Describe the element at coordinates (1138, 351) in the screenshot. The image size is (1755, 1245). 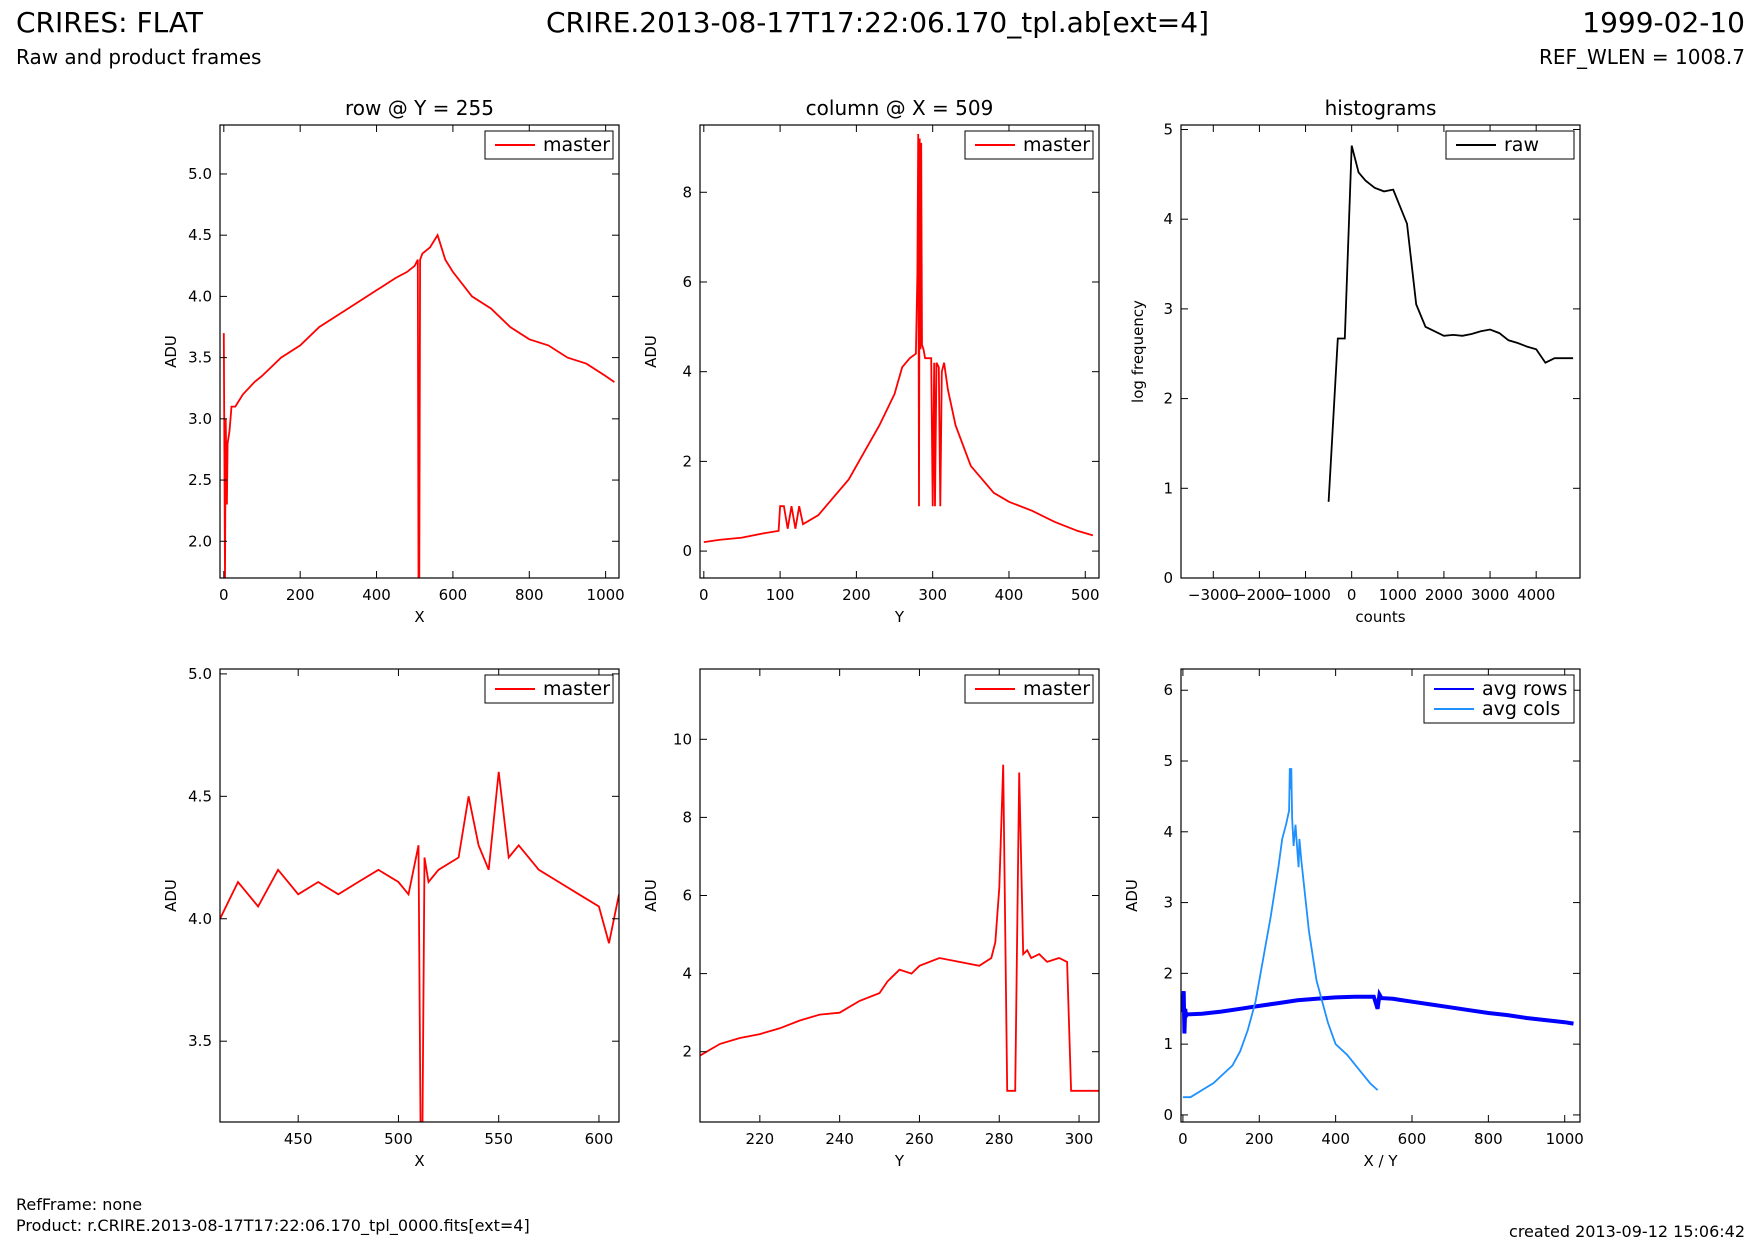
I see `y-axis-label: log frequency` at that location.